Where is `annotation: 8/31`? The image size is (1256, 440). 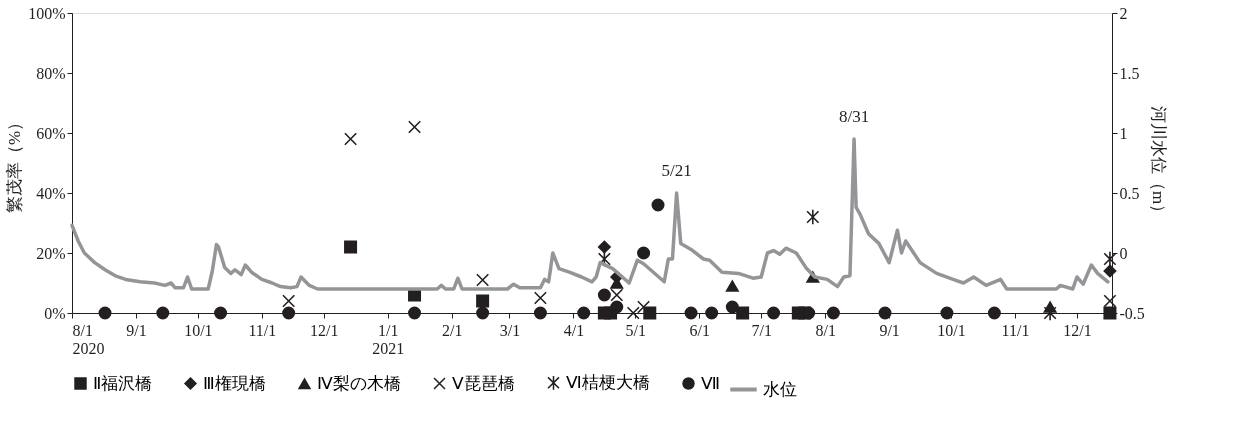 annotation: 8/31 is located at coordinates (854, 116).